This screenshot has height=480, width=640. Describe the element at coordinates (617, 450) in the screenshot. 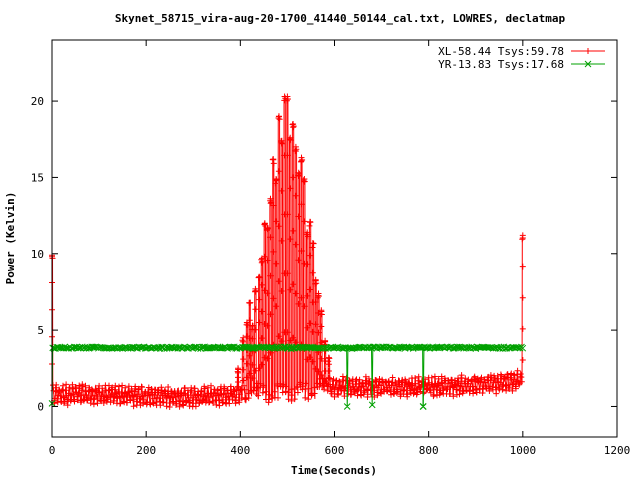

I see `x-tick-label: 1200` at that location.